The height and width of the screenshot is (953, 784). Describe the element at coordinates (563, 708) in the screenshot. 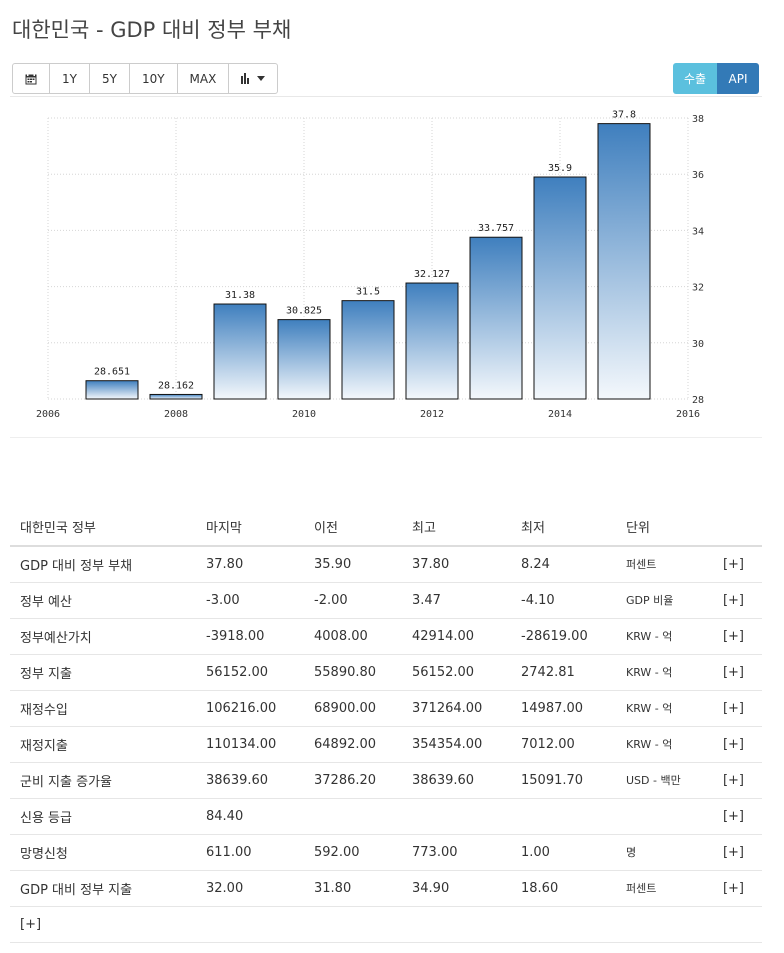

I see `cell-lowest: 14987.00` at that location.